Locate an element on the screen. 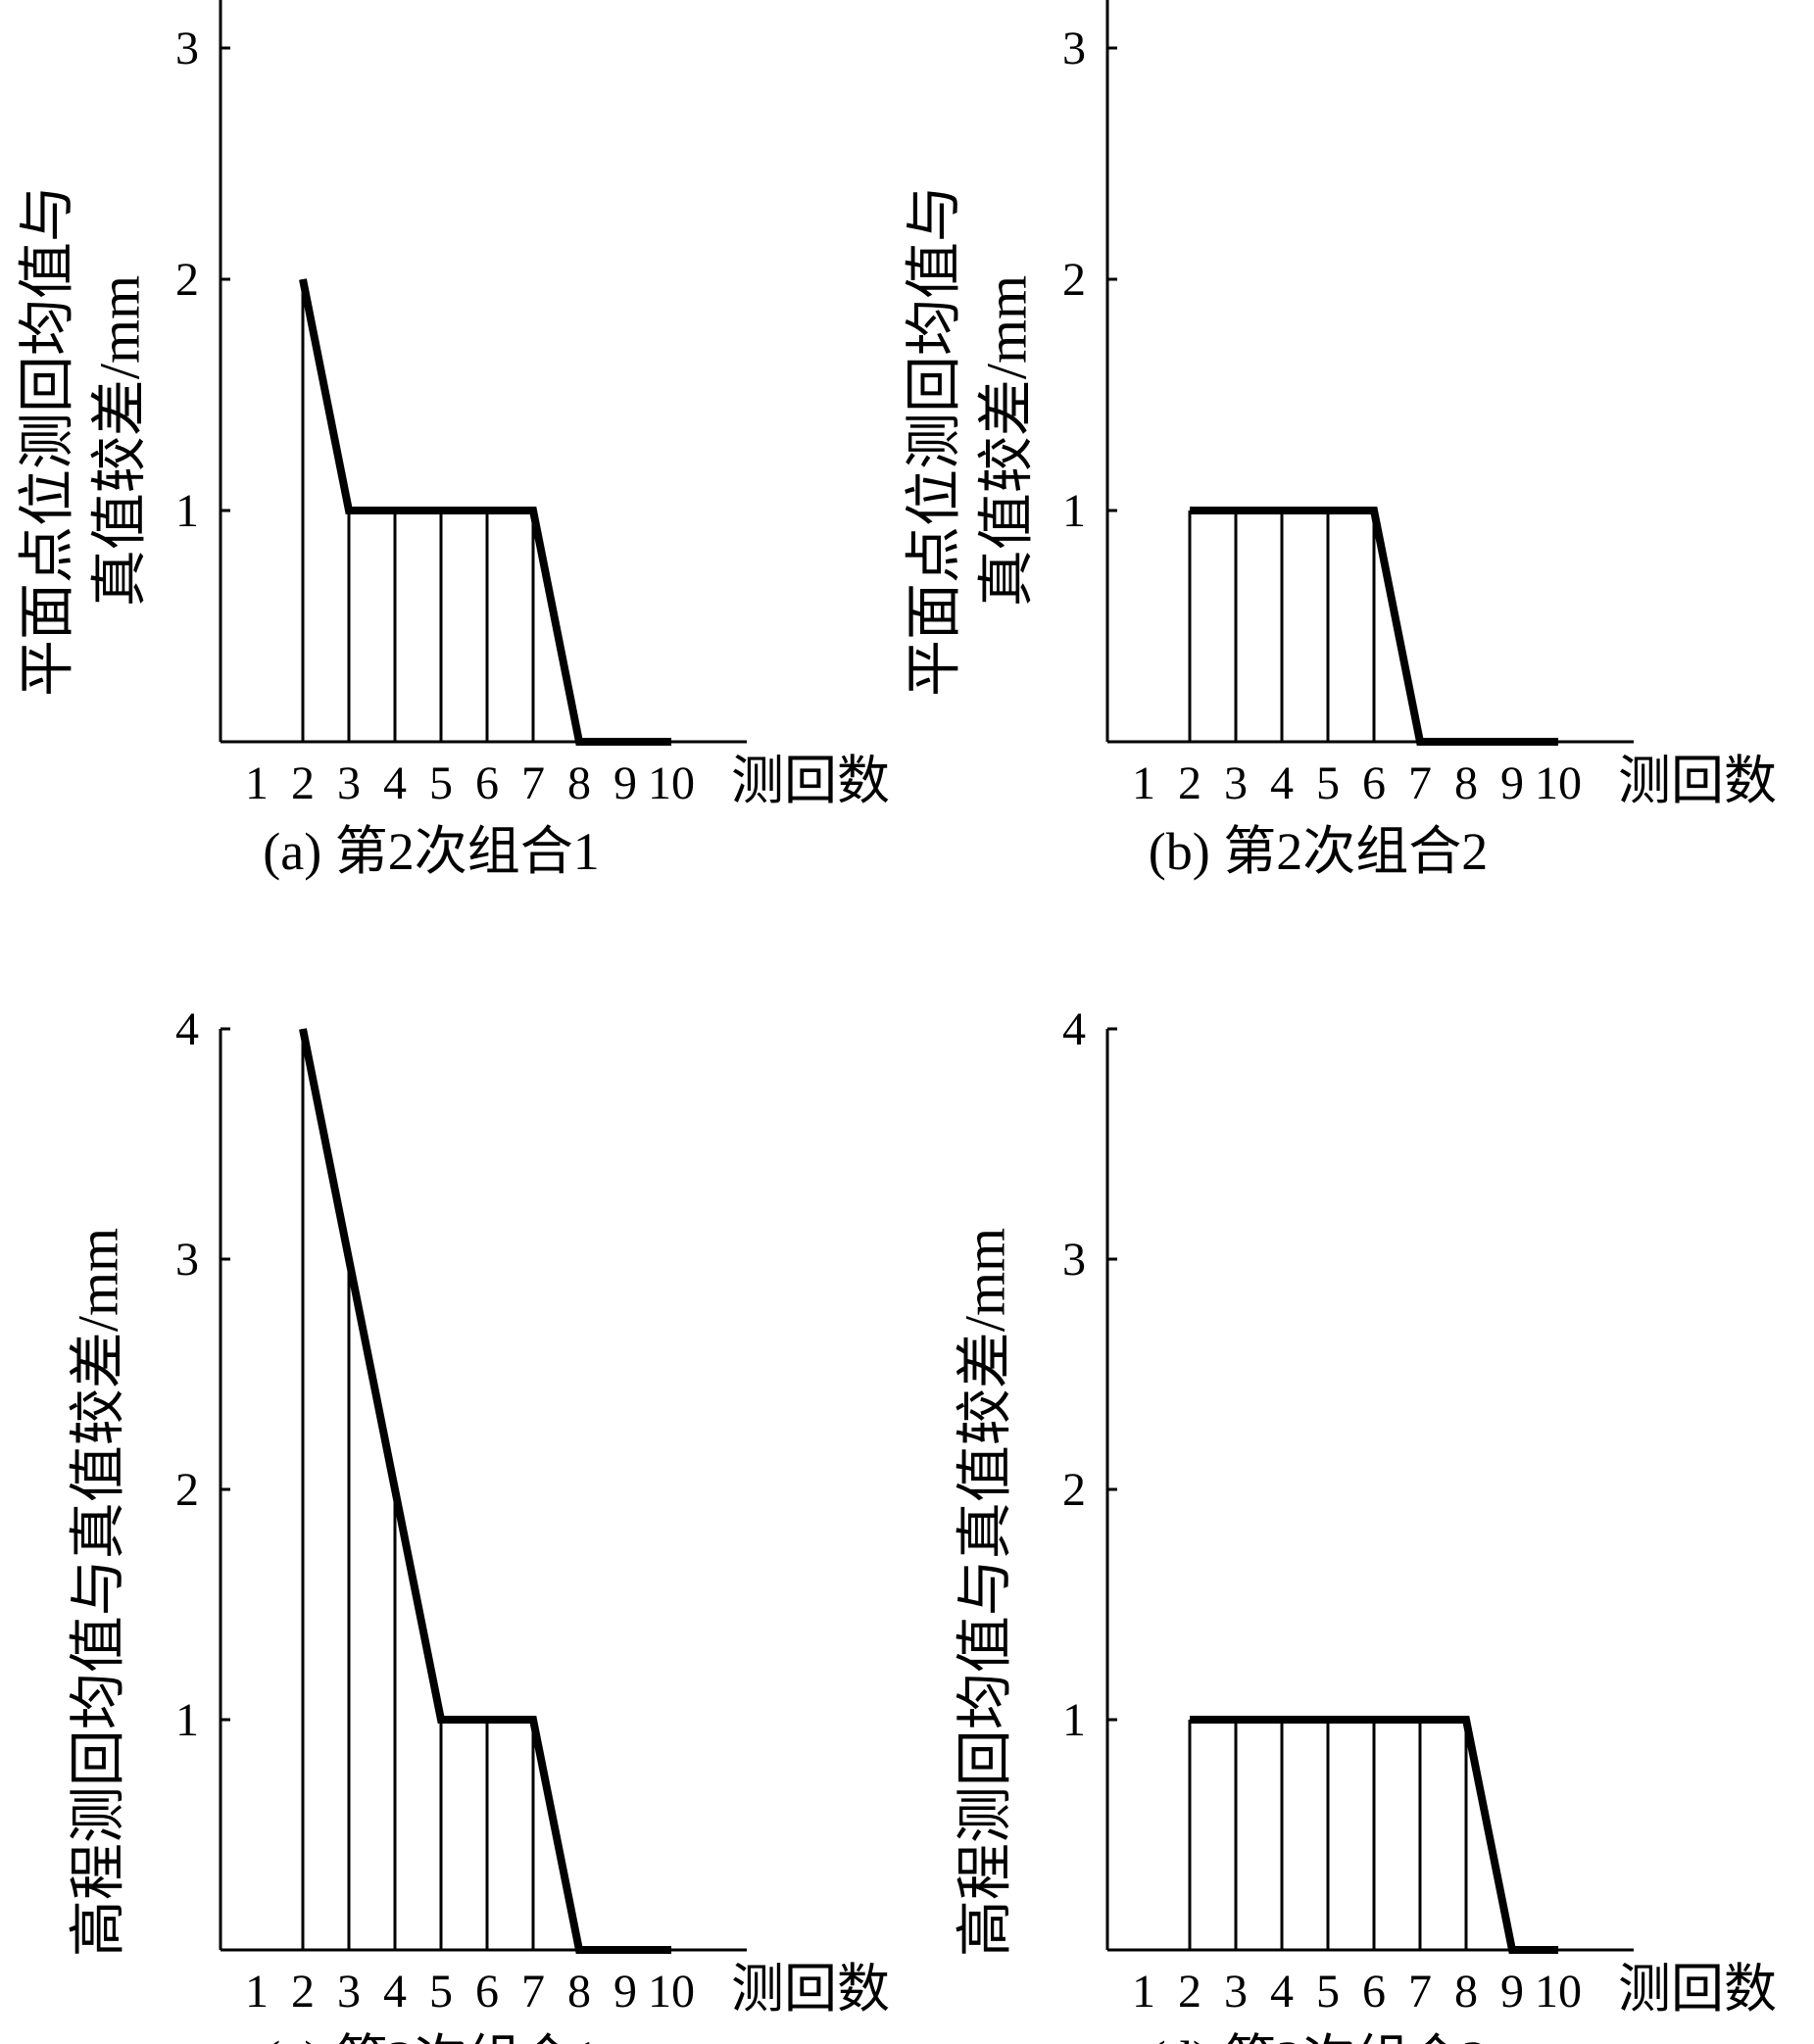  chart-caption: (d) 第2次组合2 is located at coordinates (1319, 2037).